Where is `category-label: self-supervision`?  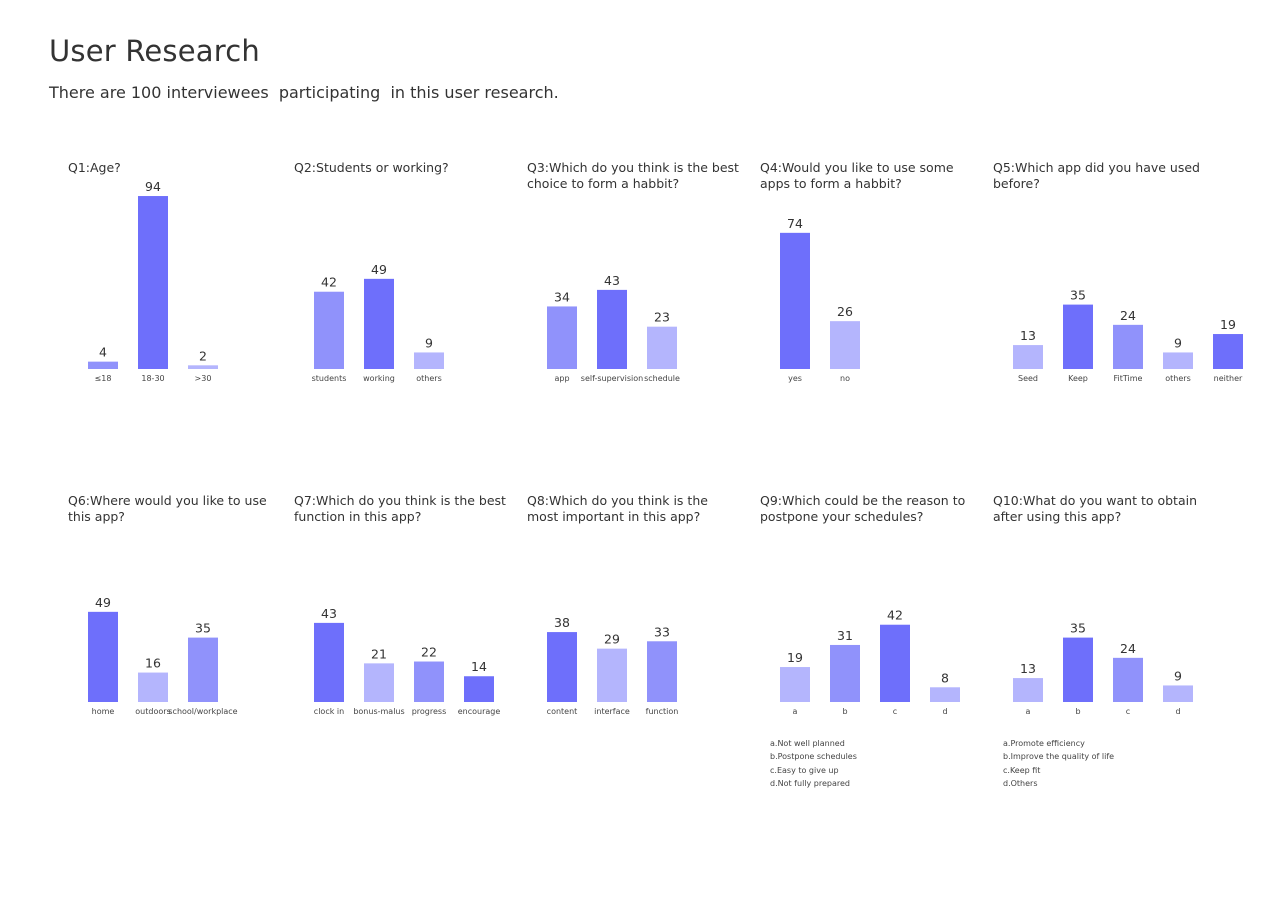 category-label: self-supervision is located at coordinates (612, 378).